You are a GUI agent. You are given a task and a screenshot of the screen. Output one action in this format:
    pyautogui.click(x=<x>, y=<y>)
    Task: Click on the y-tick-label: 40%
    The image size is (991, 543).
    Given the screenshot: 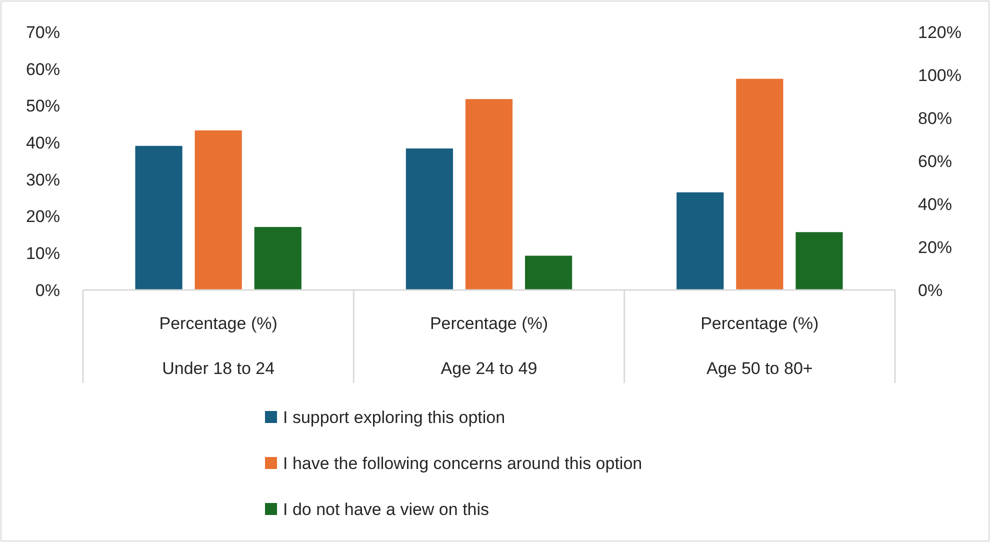 What is the action you would take?
    pyautogui.click(x=43, y=143)
    